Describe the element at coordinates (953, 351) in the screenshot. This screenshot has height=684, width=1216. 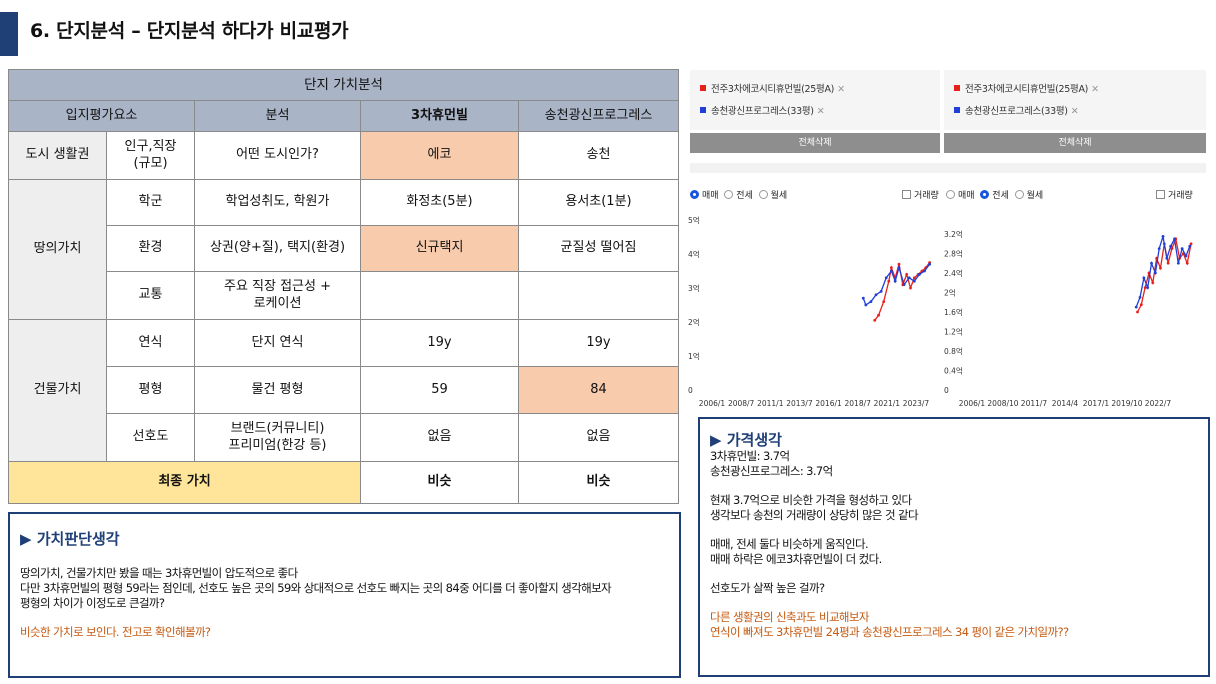
I see `y-tick-label: 0.8억` at that location.